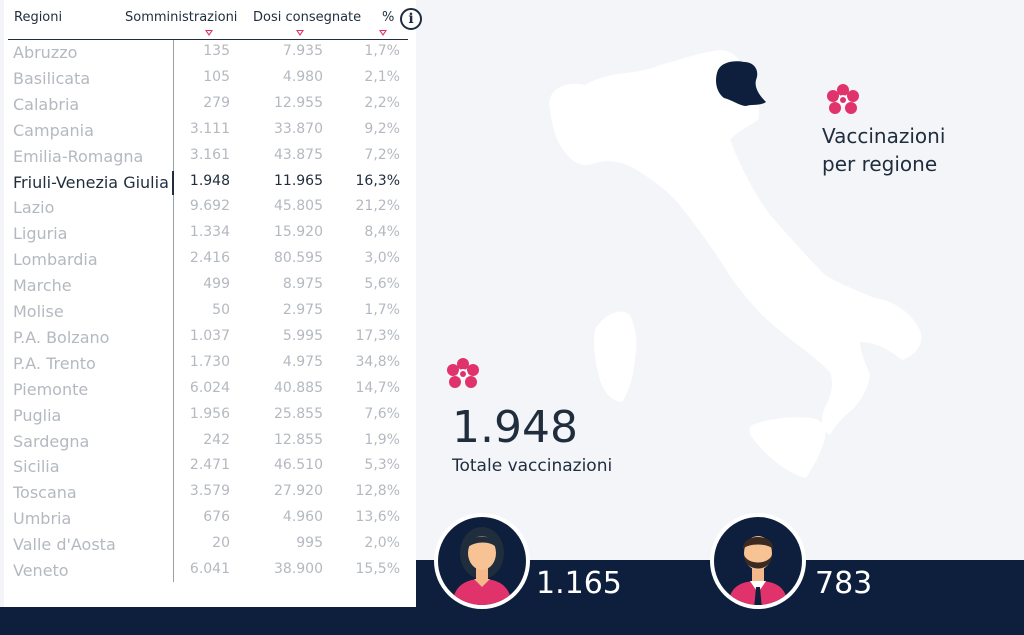  Describe the element at coordinates (181, 17) in the screenshot. I see `header-somministrazioni: Somministrazioni` at that location.